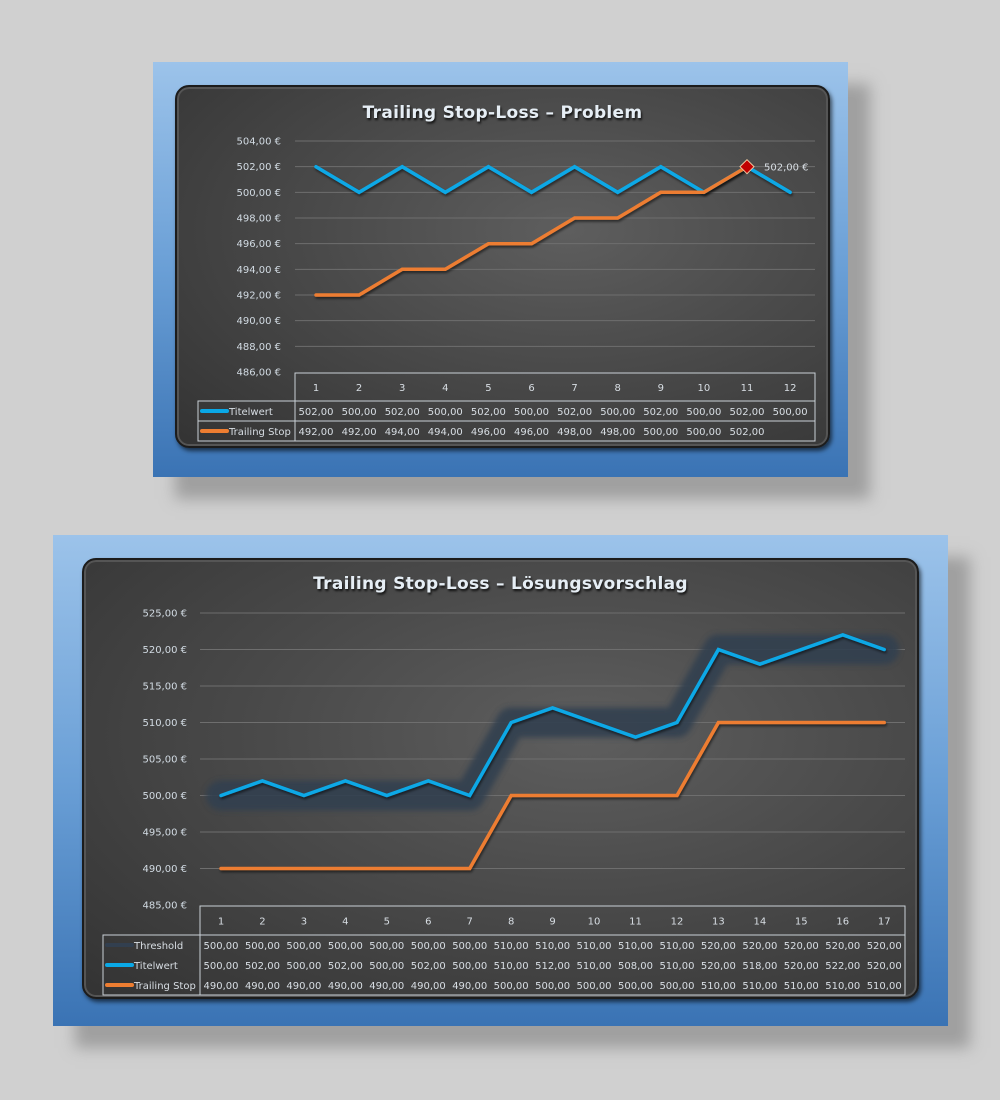  Describe the element at coordinates (258, 244) in the screenshot. I see `y-axis-label: 496,00 €` at that location.